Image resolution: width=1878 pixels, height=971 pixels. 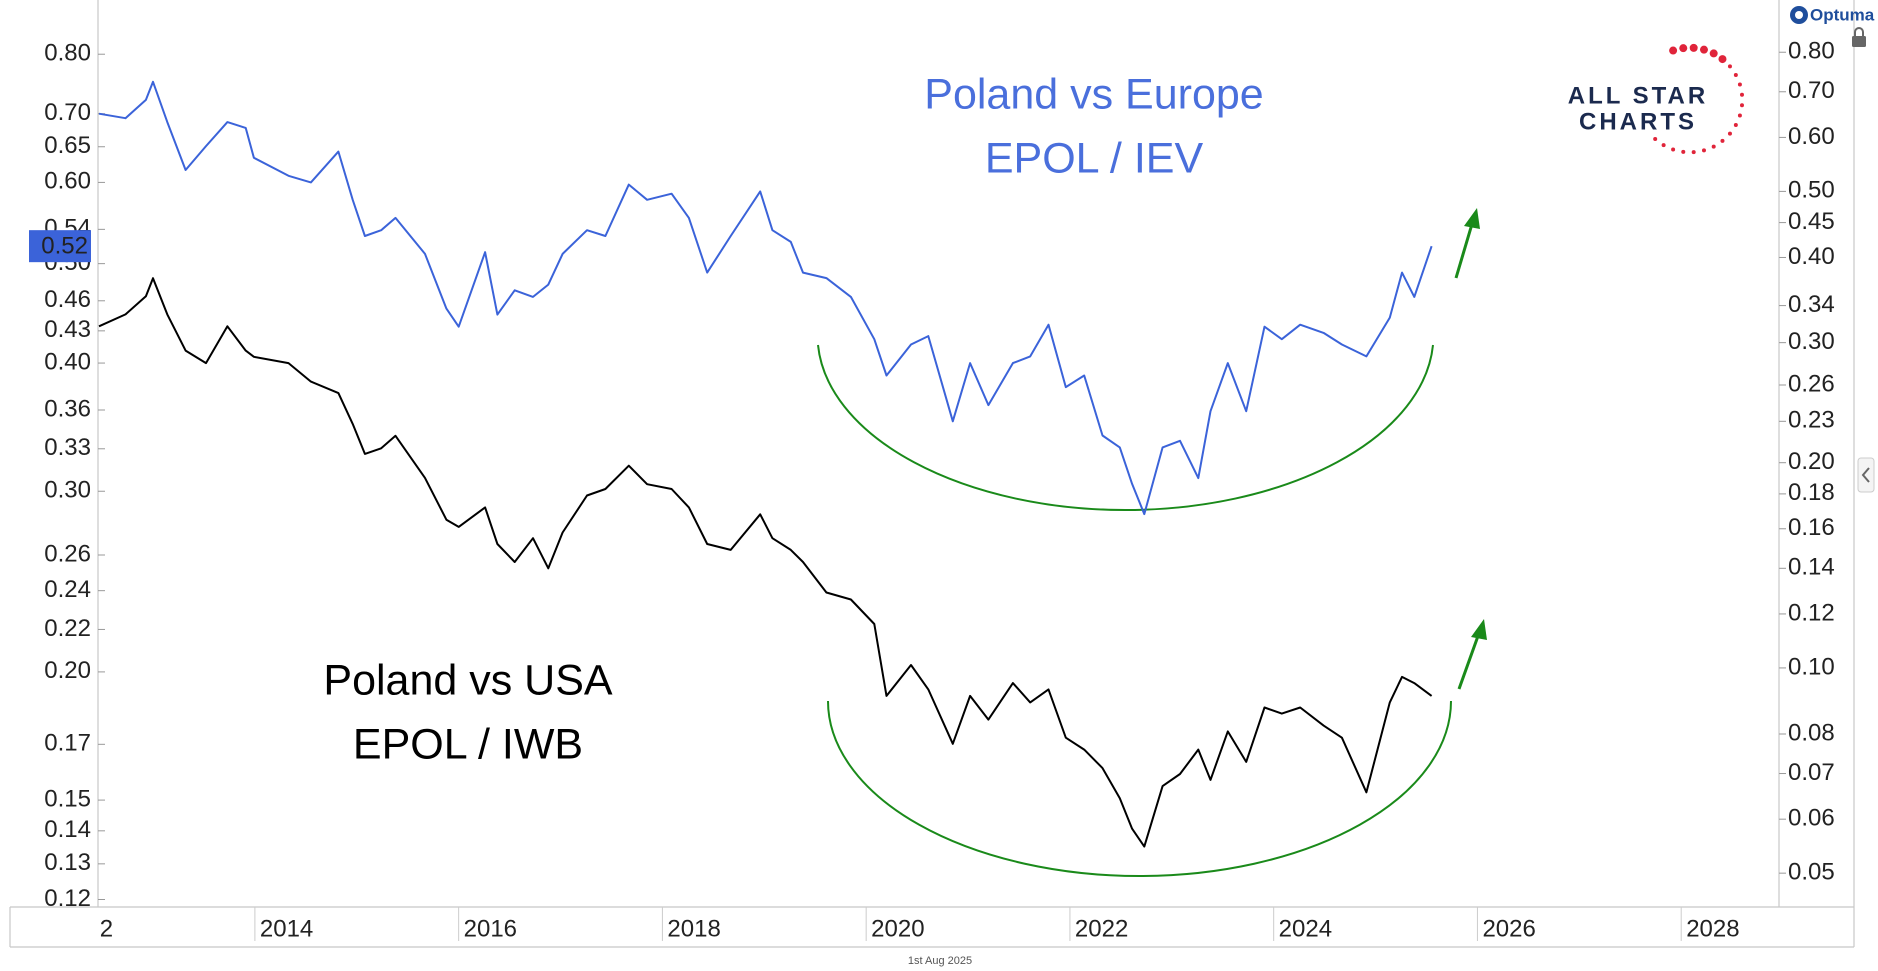 I want to click on y-tick-label: 0.12, so click(x=67, y=898).